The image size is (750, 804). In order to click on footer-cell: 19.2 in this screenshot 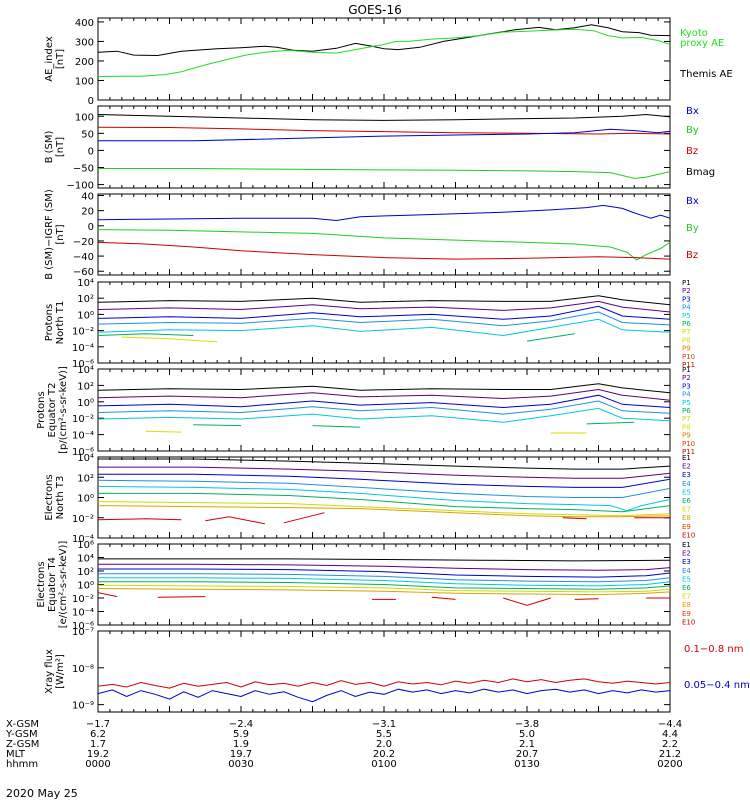, I will do `click(98, 754)`.